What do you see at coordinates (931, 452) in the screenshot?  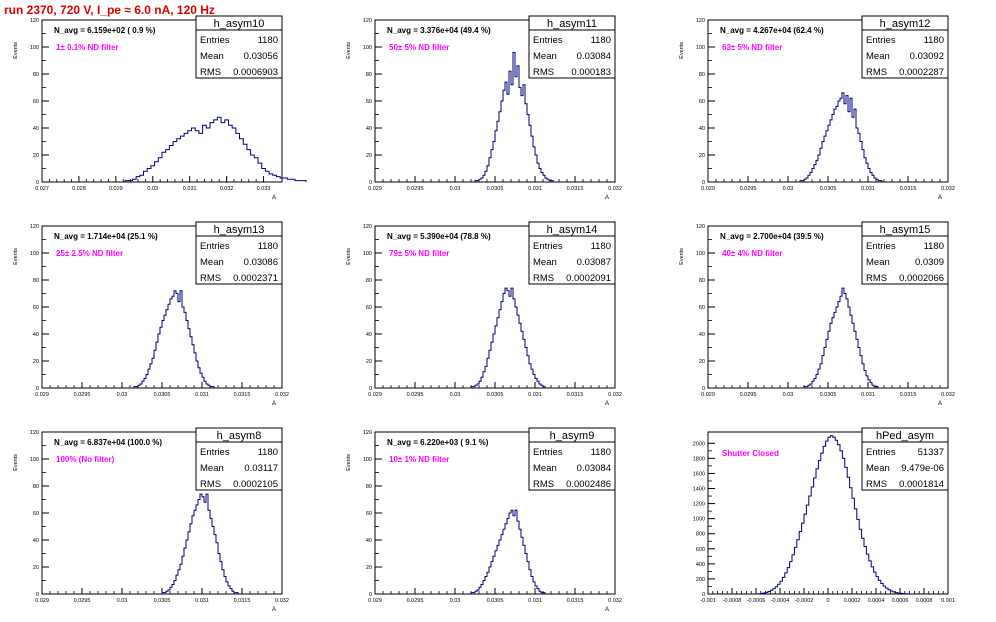 I see `stat-value: 51337` at bounding box center [931, 452].